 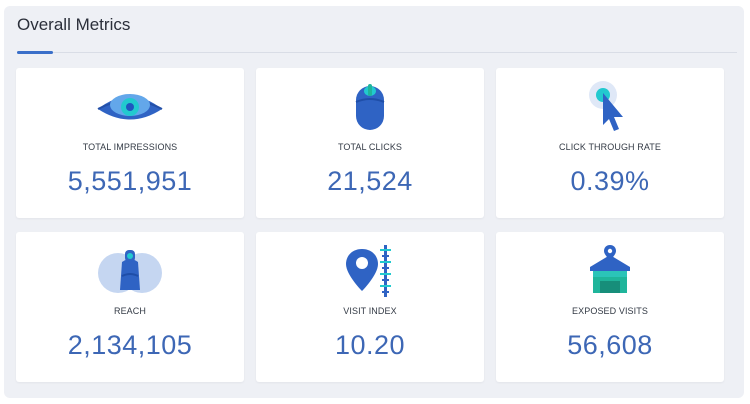 I want to click on map-pin-ruler-icon, so click(x=370, y=271).